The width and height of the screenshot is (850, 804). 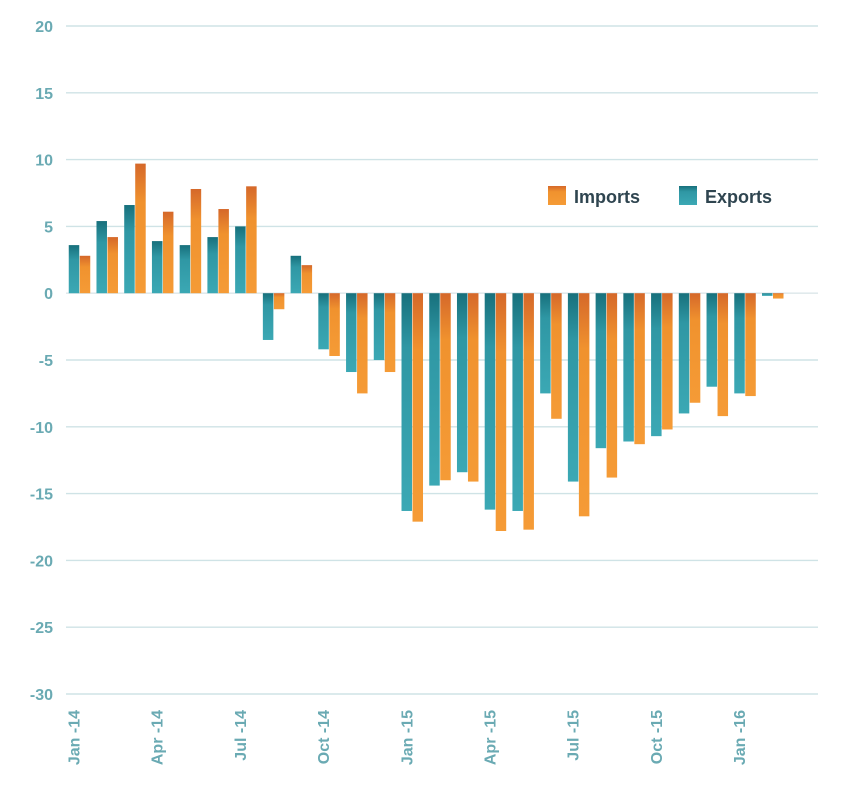 What do you see at coordinates (574, 735) in the screenshot?
I see `x-tick-label: Jul -15` at bounding box center [574, 735].